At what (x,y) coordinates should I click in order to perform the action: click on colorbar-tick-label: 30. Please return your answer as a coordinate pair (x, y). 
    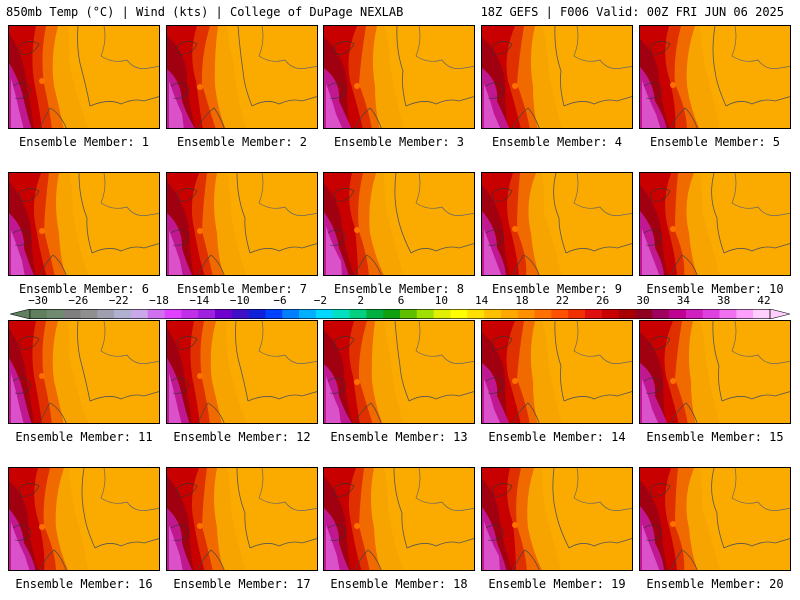
    Looking at the image, I should click on (643, 300).